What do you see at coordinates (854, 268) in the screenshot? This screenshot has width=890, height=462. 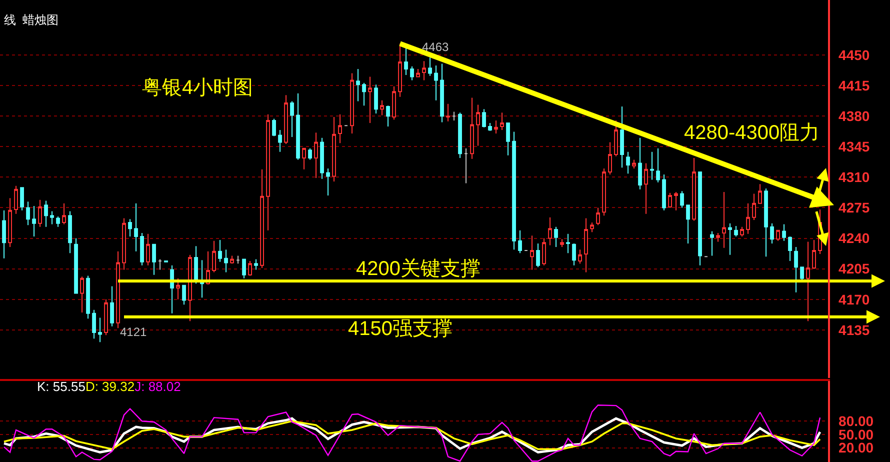 I see `y-tick-label: 4205` at bounding box center [854, 268].